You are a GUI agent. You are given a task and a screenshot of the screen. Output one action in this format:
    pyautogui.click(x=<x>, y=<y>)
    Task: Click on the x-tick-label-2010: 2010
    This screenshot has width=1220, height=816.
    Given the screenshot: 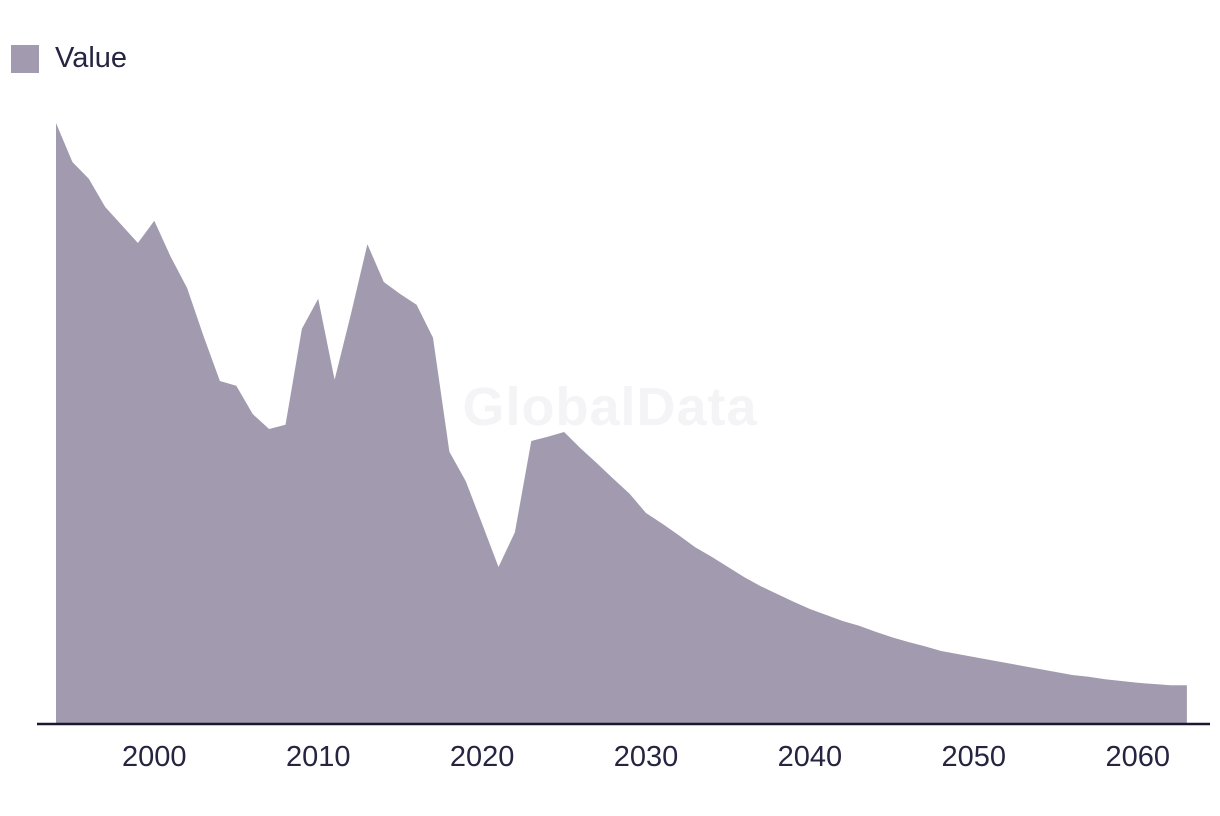 What is the action you would take?
    pyautogui.click(x=318, y=757)
    